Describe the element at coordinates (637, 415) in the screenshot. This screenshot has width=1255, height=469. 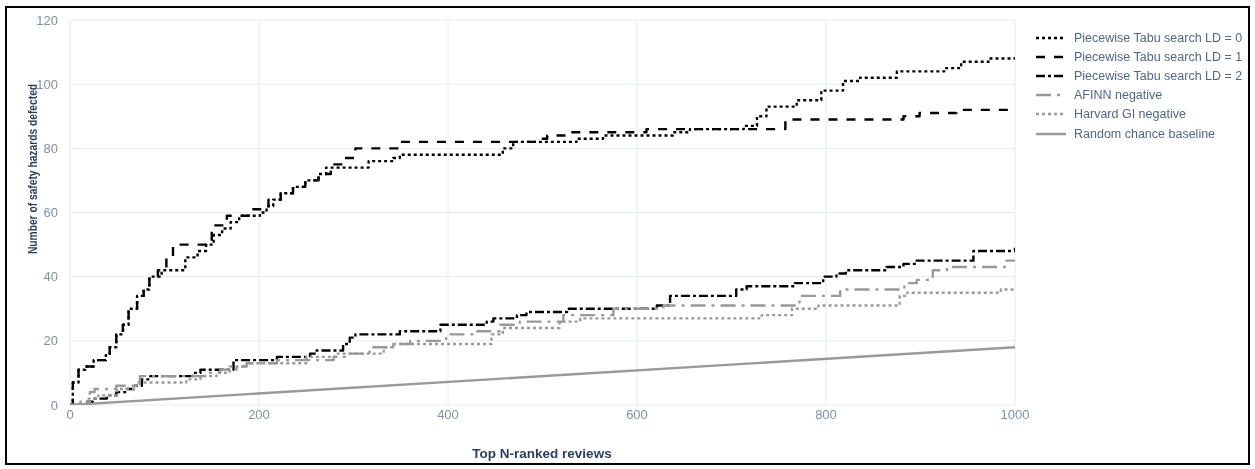
I see `x-tick-label: 600` at that location.